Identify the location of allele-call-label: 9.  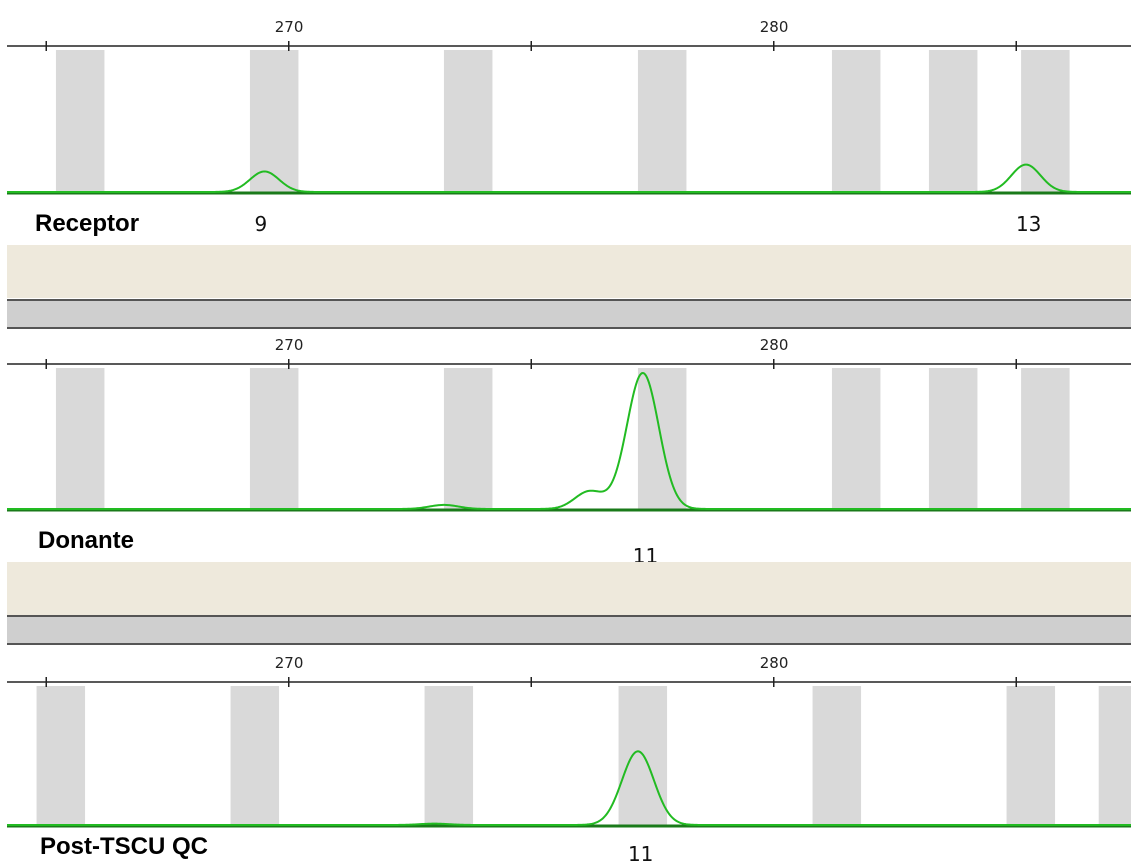
(261, 224).